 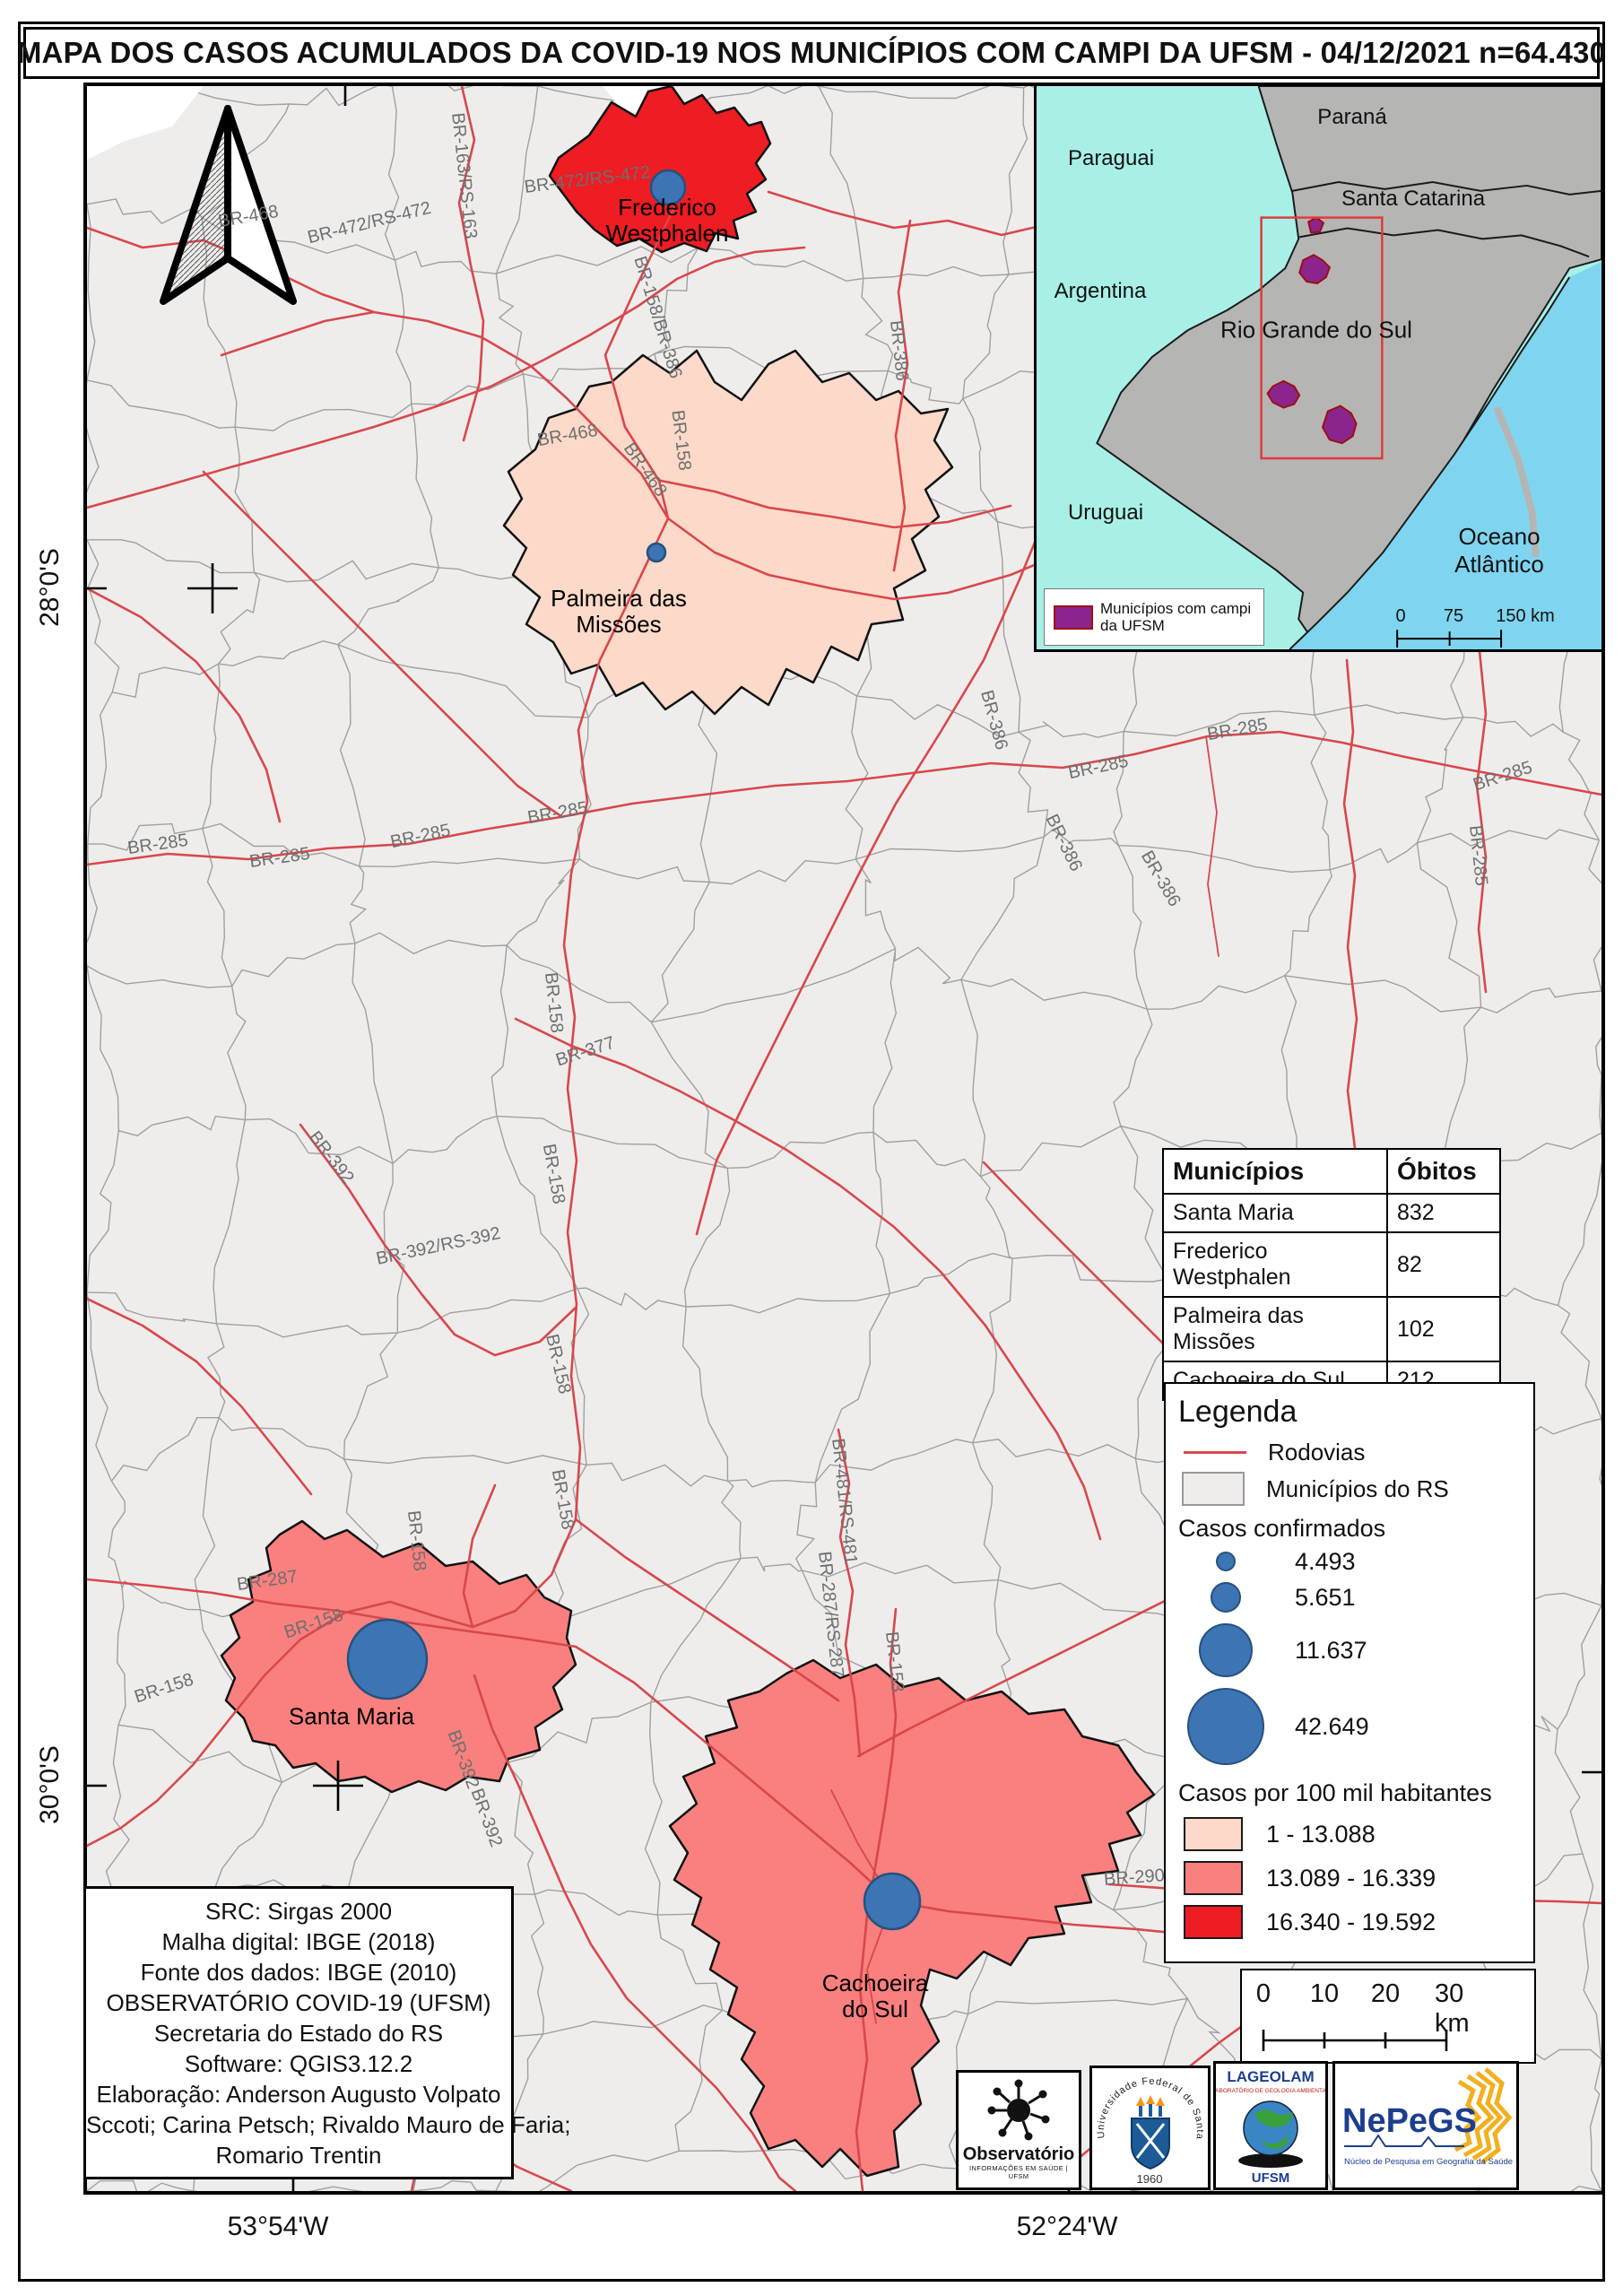 What do you see at coordinates (1349, 1878) in the screenshot?
I see `legend-rate-class: 13.089 - 16.339` at bounding box center [1349, 1878].